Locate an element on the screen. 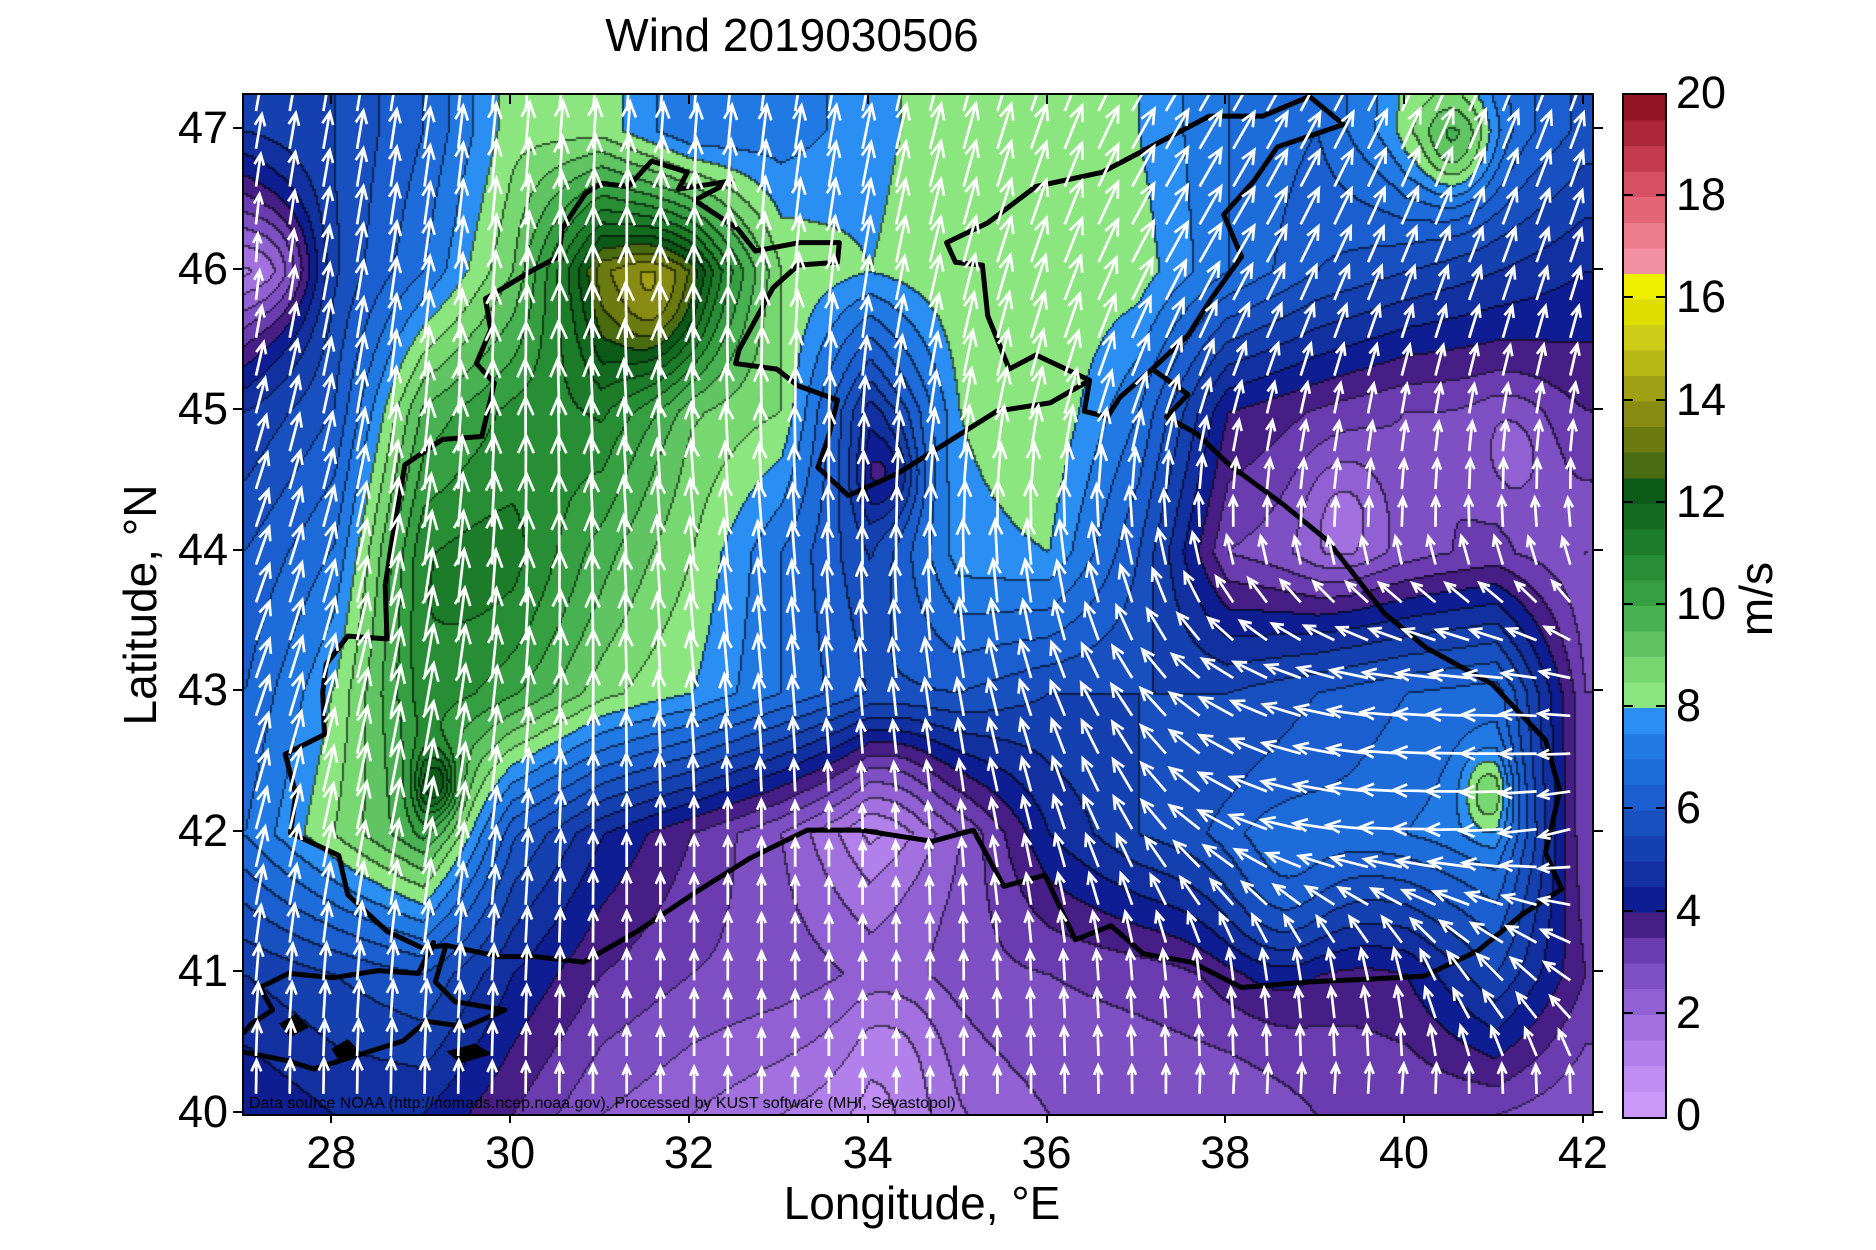 The image size is (1876, 1250). colorbar-tick-label: 12 is located at coordinates (1701, 501).